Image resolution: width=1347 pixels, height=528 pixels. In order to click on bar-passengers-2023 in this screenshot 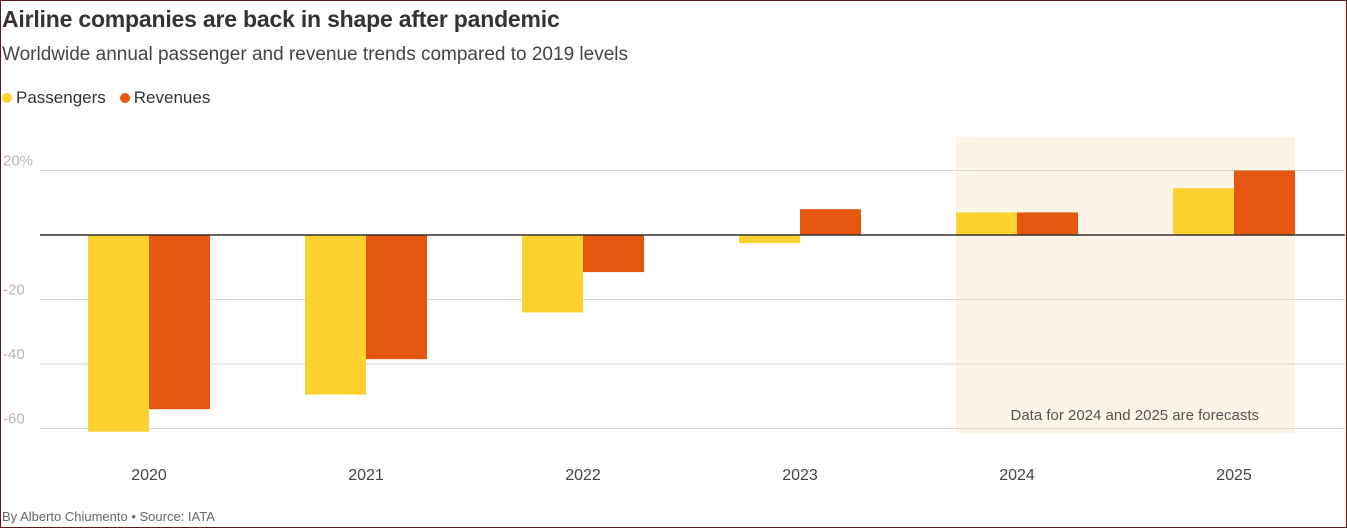, I will do `click(769, 239)`.